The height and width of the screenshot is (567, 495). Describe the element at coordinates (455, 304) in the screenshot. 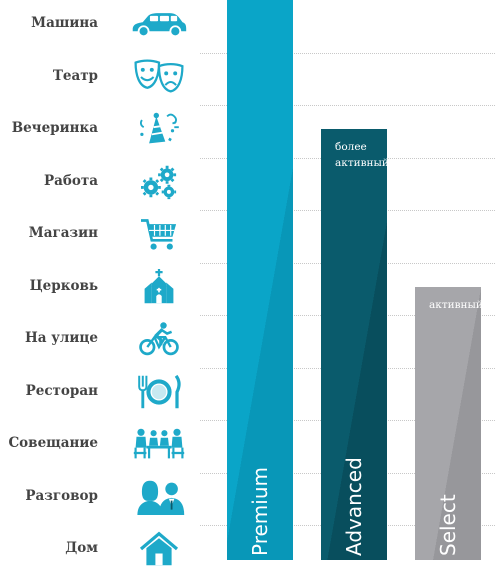

I see `bar-tag-label: активный` at that location.